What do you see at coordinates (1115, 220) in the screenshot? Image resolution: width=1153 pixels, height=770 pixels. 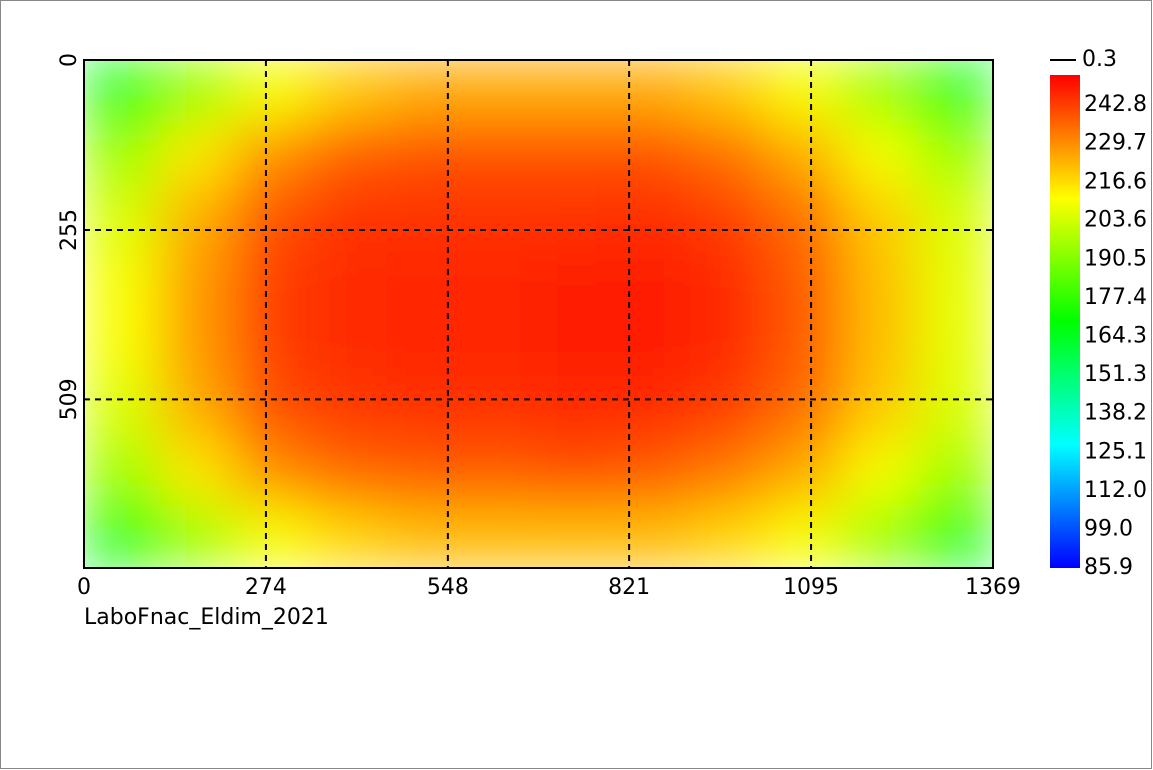 I see `colorbar-tick-label: 203.6` at bounding box center [1115, 220].